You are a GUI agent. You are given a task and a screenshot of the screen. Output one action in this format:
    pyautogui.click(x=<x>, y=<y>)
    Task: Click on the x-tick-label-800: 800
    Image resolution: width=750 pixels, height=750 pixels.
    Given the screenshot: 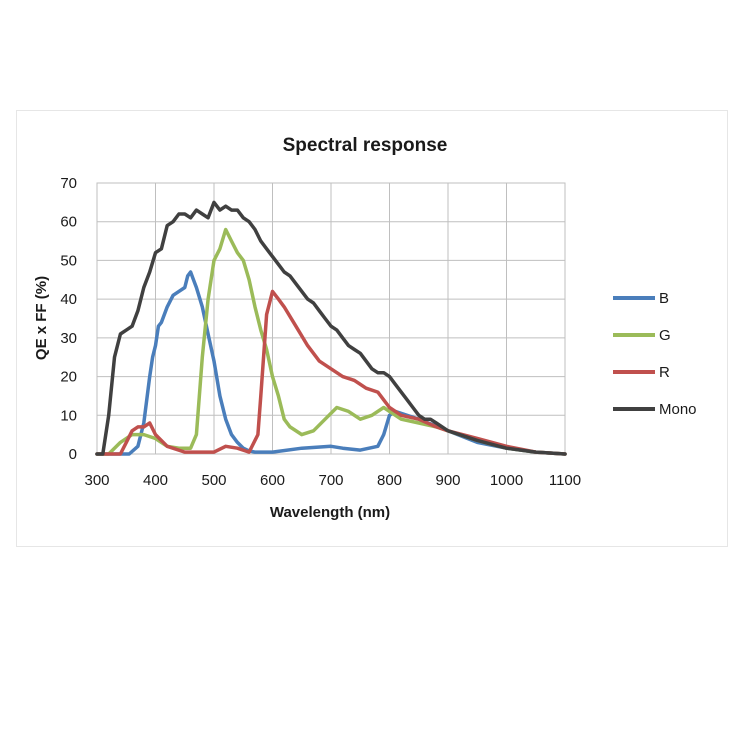 What is the action you would take?
    pyautogui.click(x=389, y=480)
    